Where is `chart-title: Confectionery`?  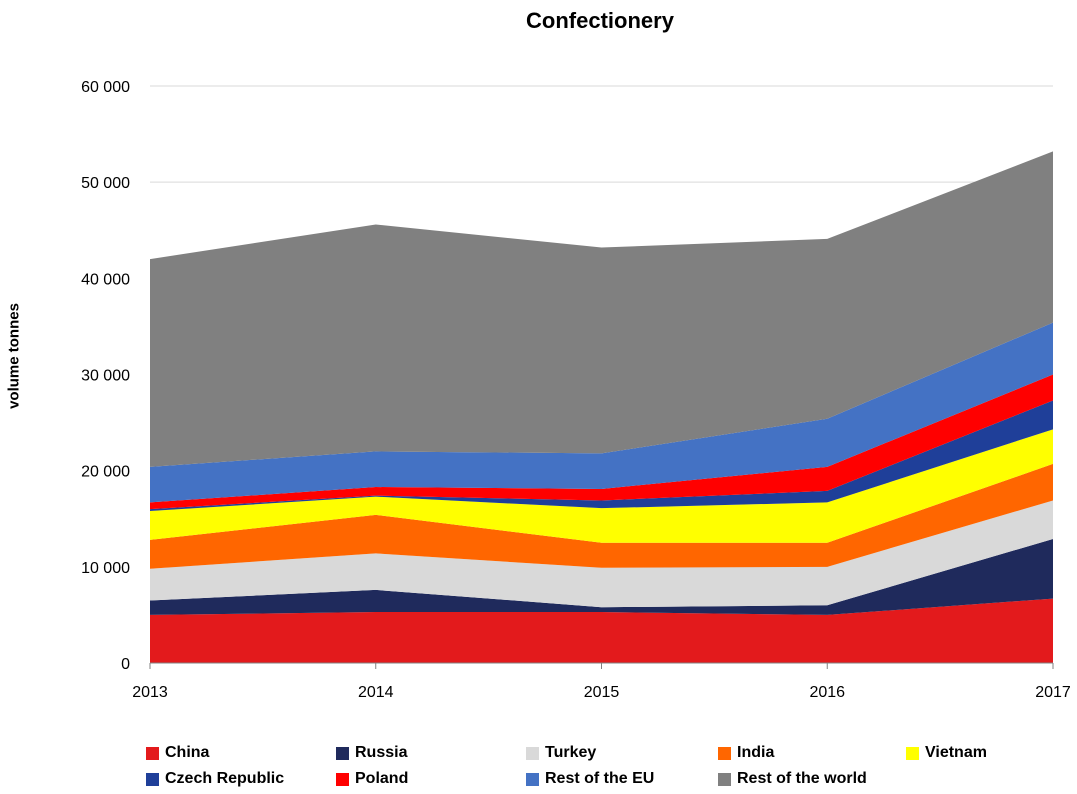
chart-title: Confectionery is located at coordinates (600, 20).